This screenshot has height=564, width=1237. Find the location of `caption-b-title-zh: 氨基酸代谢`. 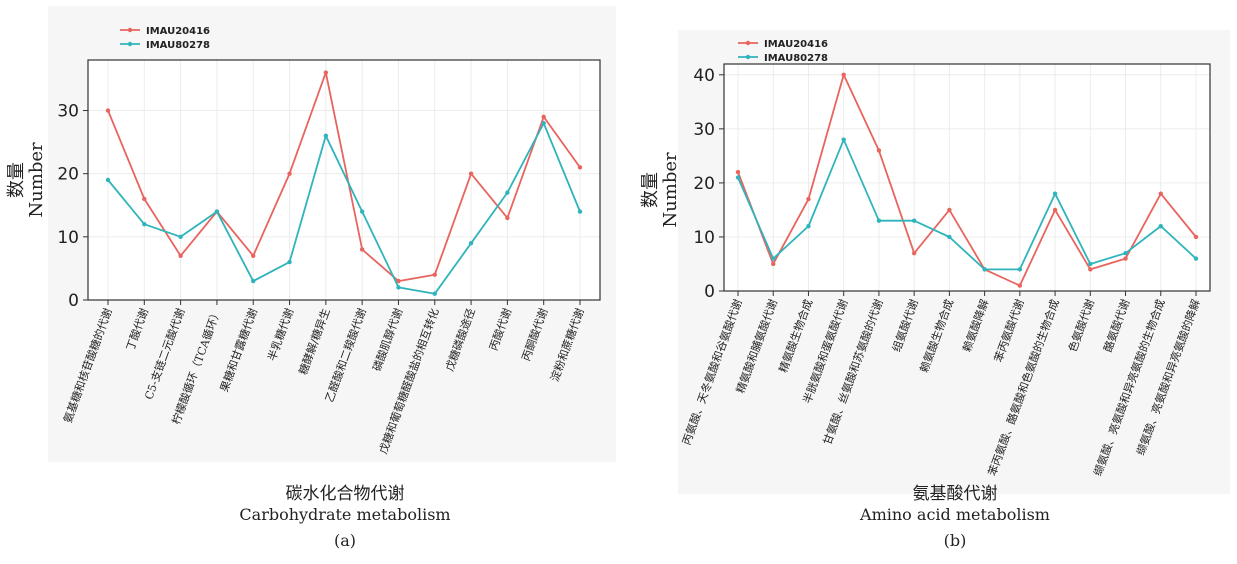

caption-b-title-zh: 氨基酸代谢 is located at coordinates (955, 494).